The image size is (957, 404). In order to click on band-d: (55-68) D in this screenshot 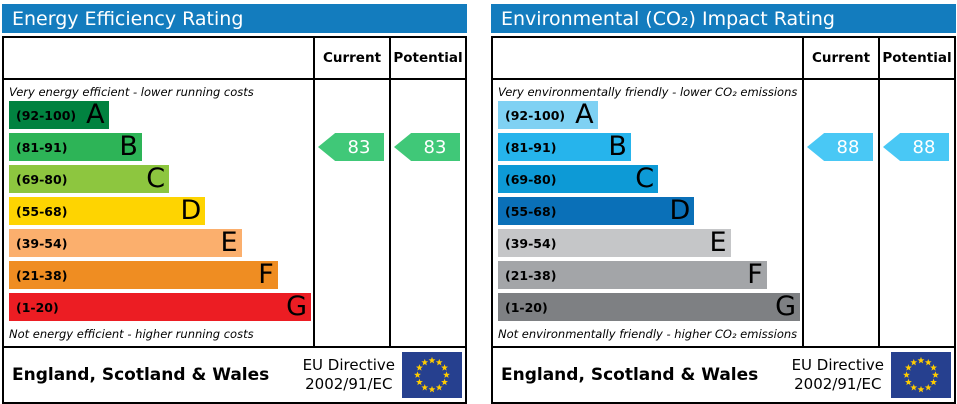, I will do `click(107, 210)`.